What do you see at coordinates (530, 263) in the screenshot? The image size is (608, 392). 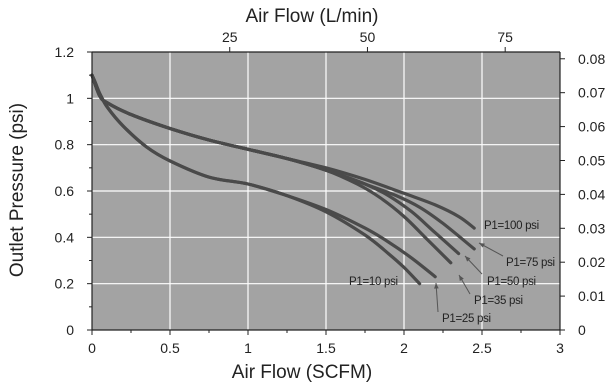 I see `series-label-4: P1=75 psi` at bounding box center [530, 263].